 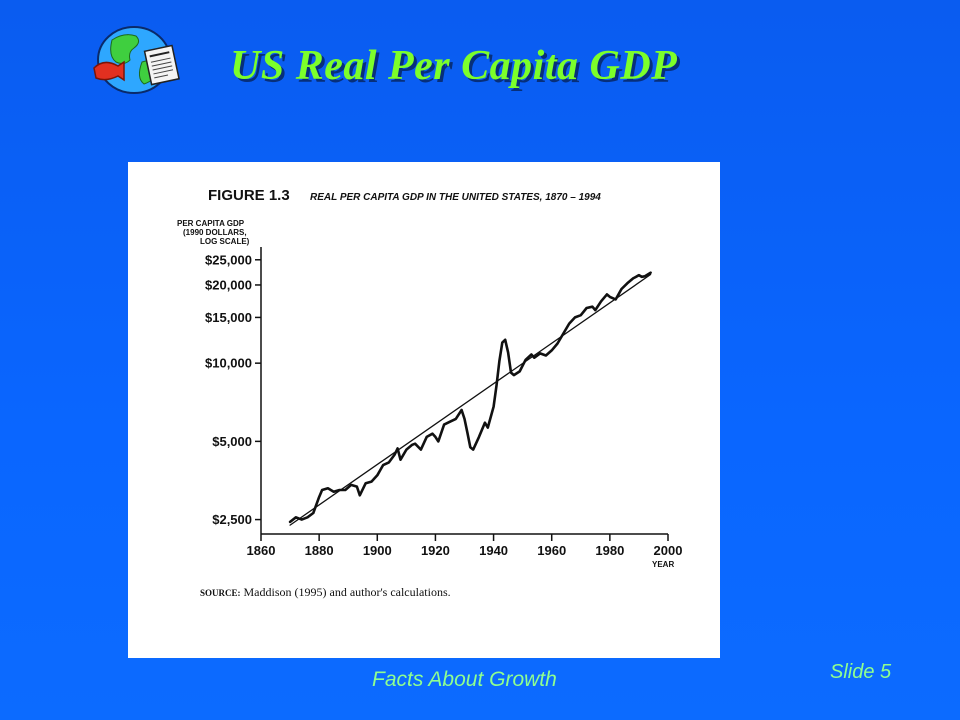 What do you see at coordinates (228, 284) in the screenshot?
I see `y-tick-label: $20,000` at bounding box center [228, 284].